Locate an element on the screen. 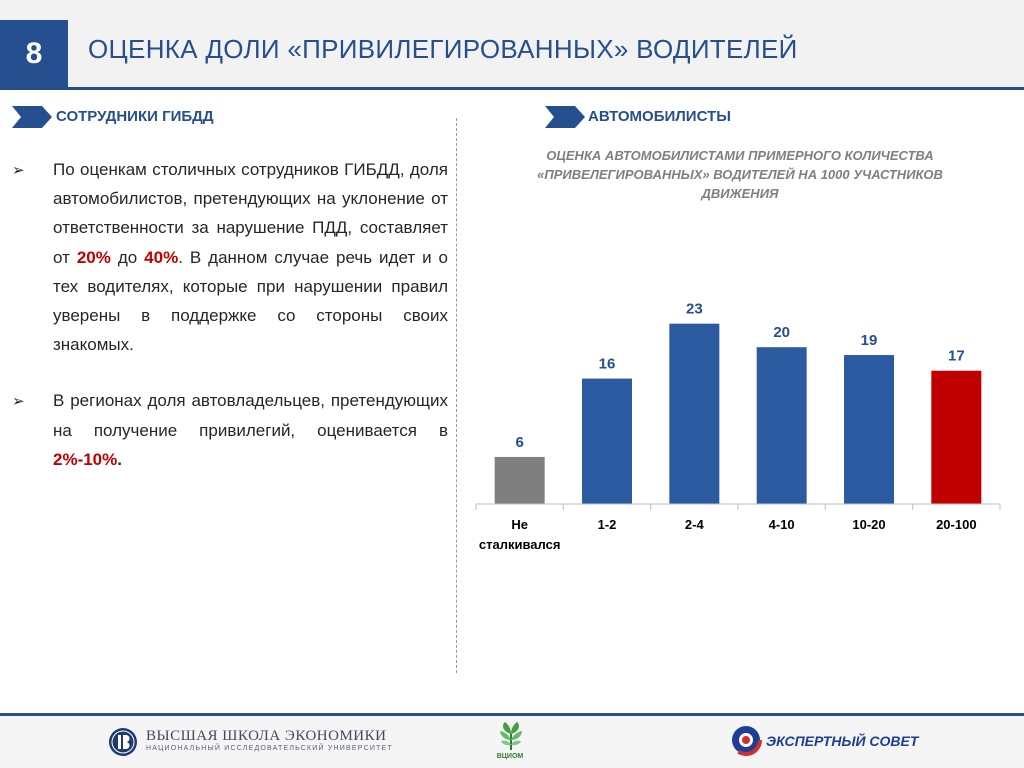  slide-number: 8 is located at coordinates (34, 54).